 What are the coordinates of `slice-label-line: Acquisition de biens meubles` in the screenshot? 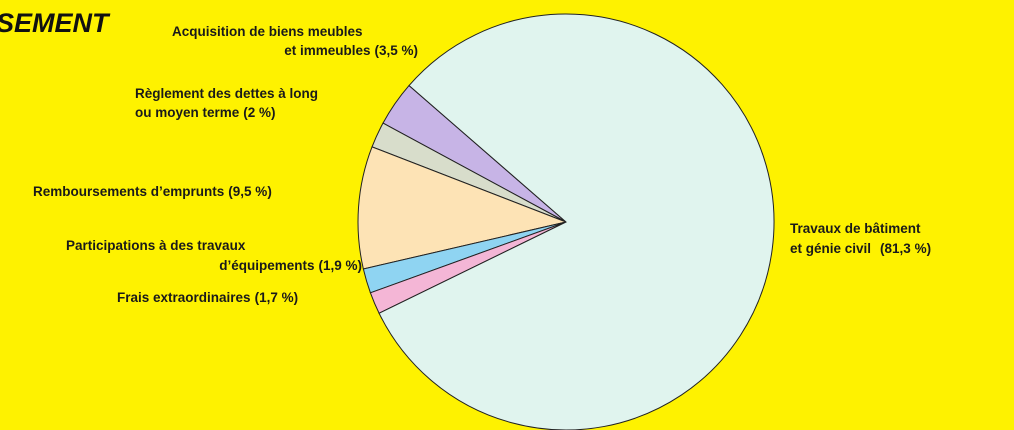 It's located at (267, 31).